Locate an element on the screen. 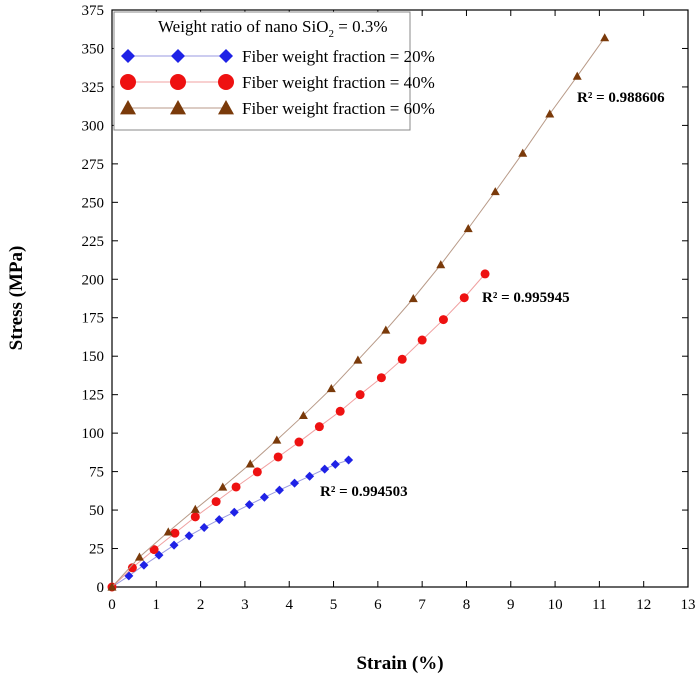  series-line is located at coordinates (230, 523).